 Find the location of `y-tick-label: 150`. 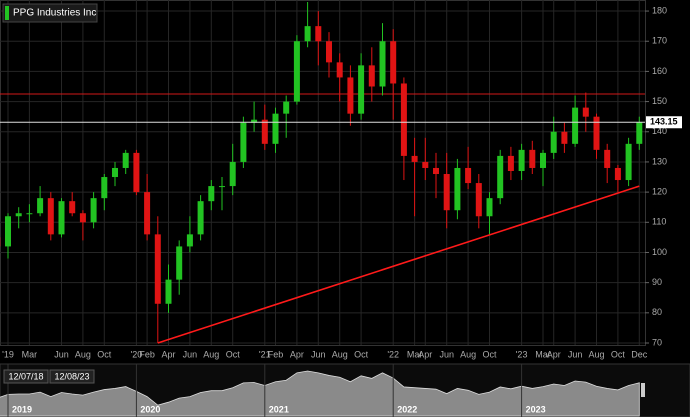

y-tick-label: 150 is located at coordinates (659, 101).